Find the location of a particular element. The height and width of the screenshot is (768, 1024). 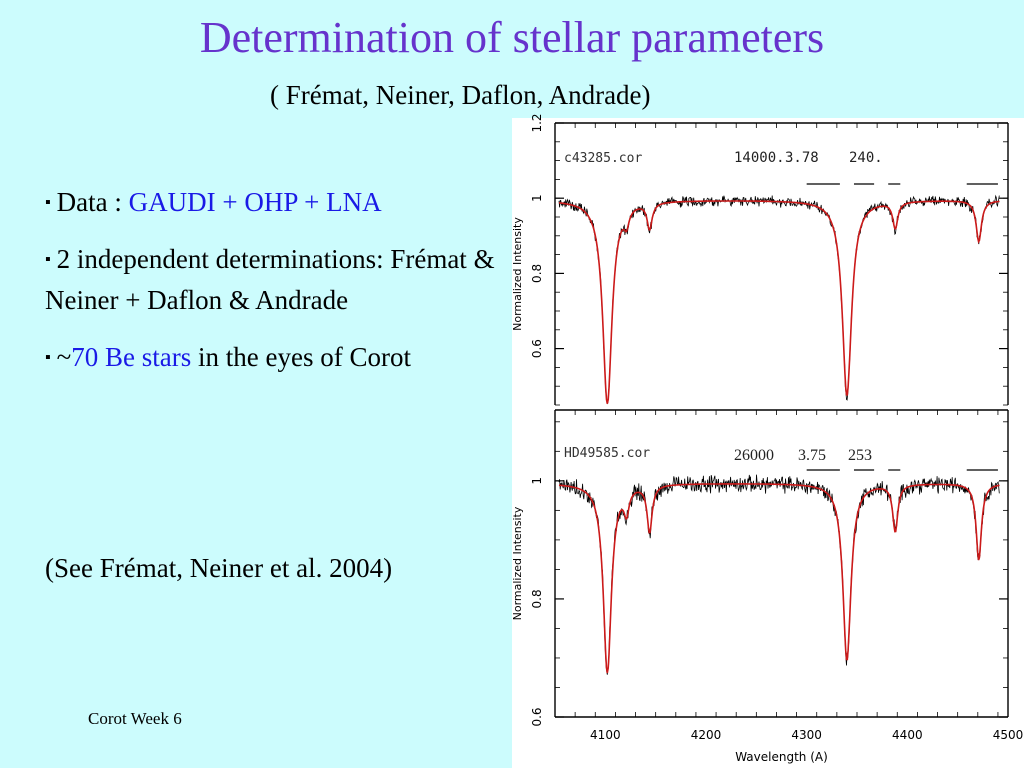

slide-title: Determination of stellar parameters is located at coordinates (512, 37).